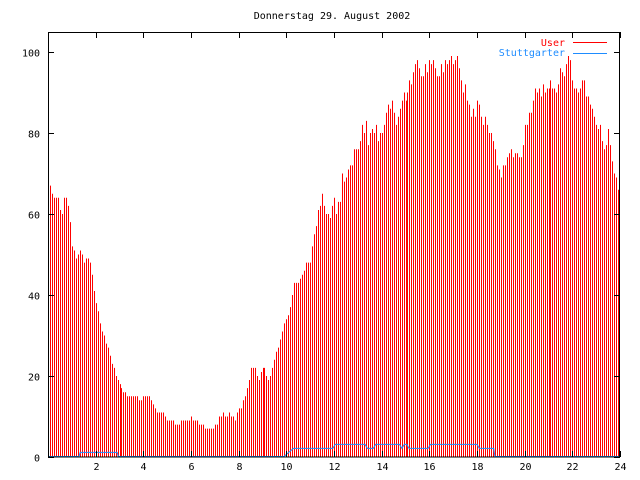  Describe the element at coordinates (191, 467) in the screenshot. I see `x-tick-label: 6` at that location.